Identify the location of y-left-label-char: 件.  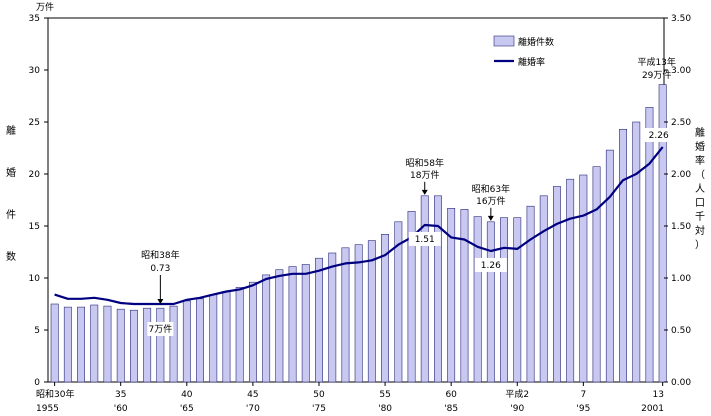
(11, 215).